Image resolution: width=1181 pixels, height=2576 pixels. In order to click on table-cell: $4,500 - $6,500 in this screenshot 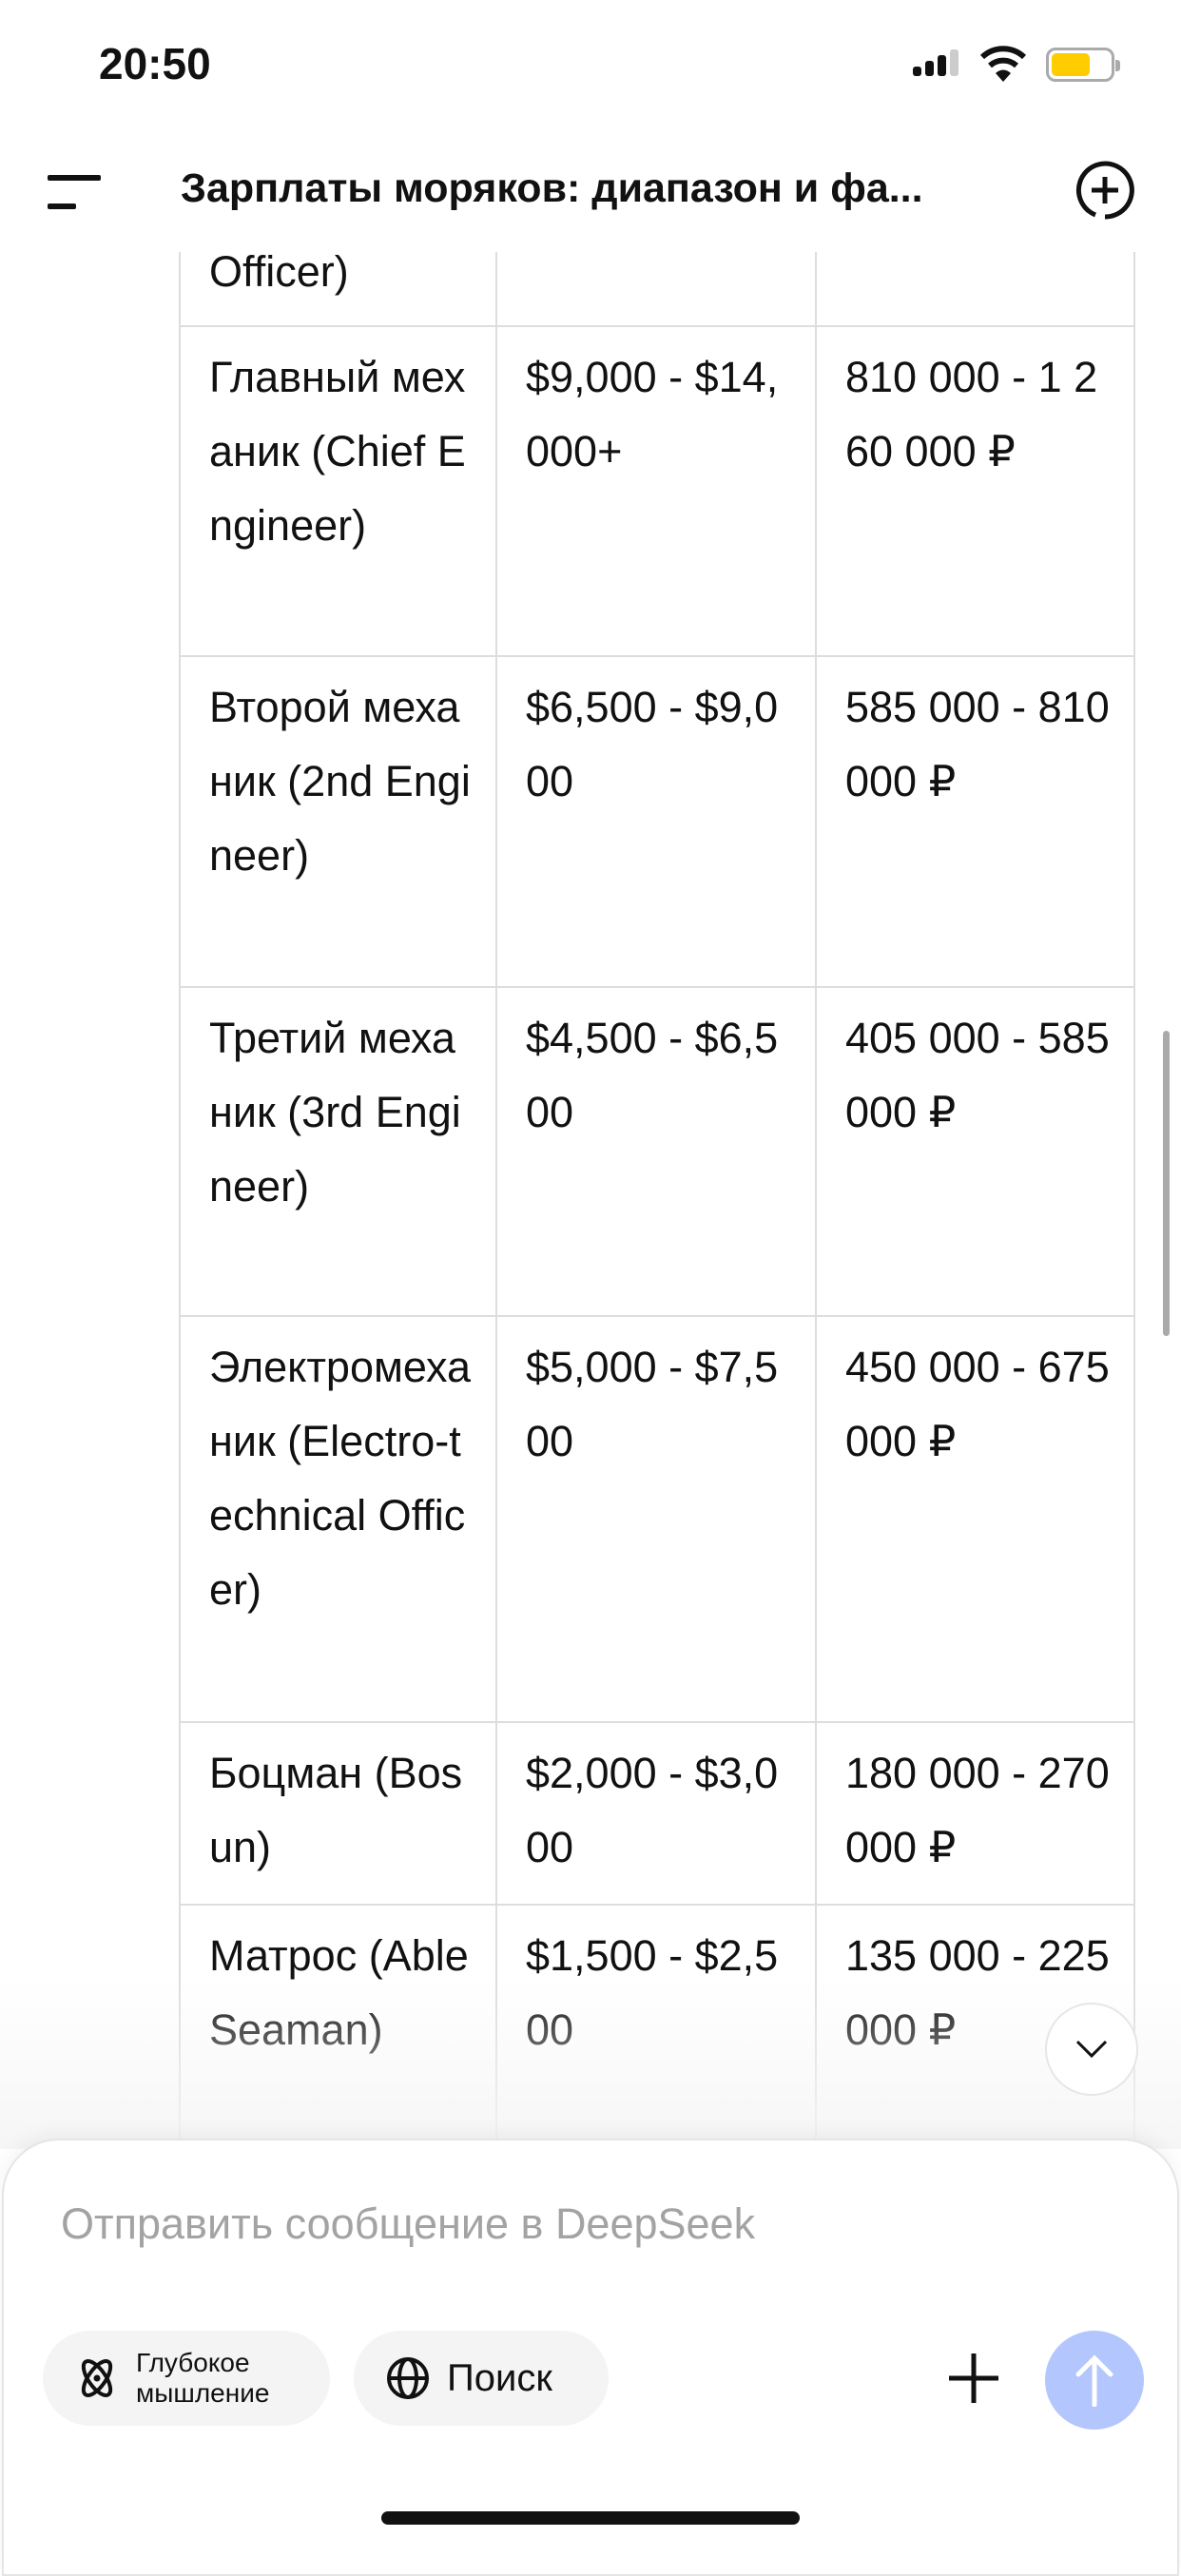, I will do `click(656, 1151)`.